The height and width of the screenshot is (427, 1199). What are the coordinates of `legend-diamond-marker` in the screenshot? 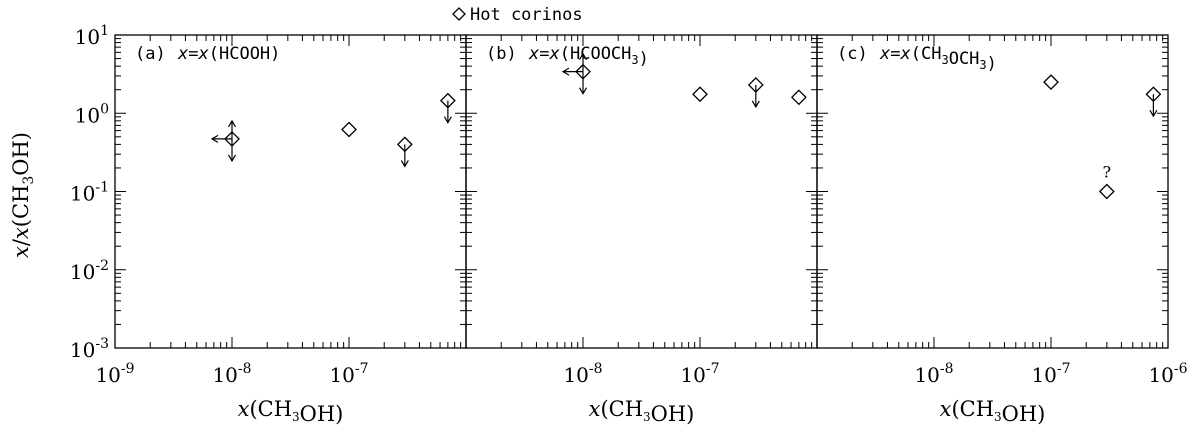 It's located at (459, 14).